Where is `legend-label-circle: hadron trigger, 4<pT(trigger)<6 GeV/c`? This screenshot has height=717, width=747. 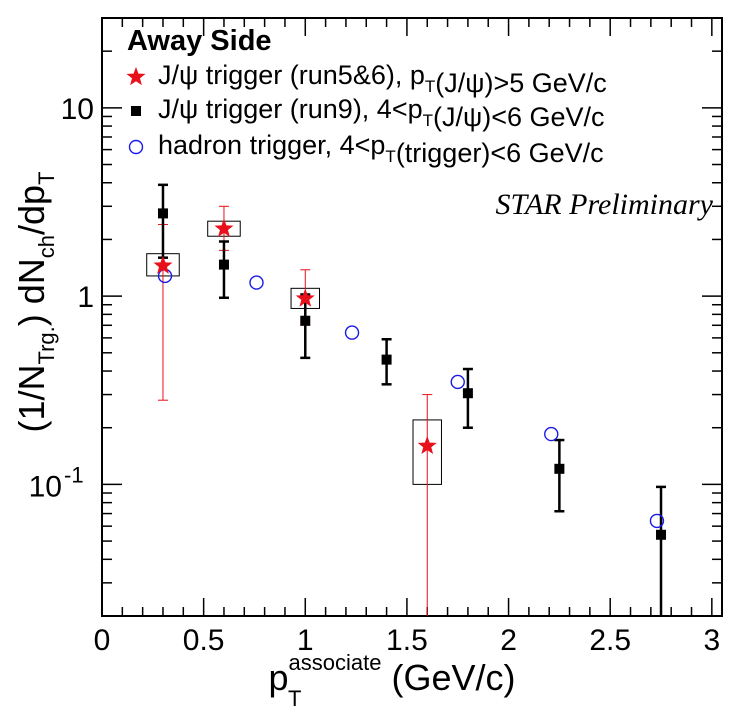
legend-label-circle: hadron trigger, 4<pT(trigger)<6 GeV/c is located at coordinates (381, 149).